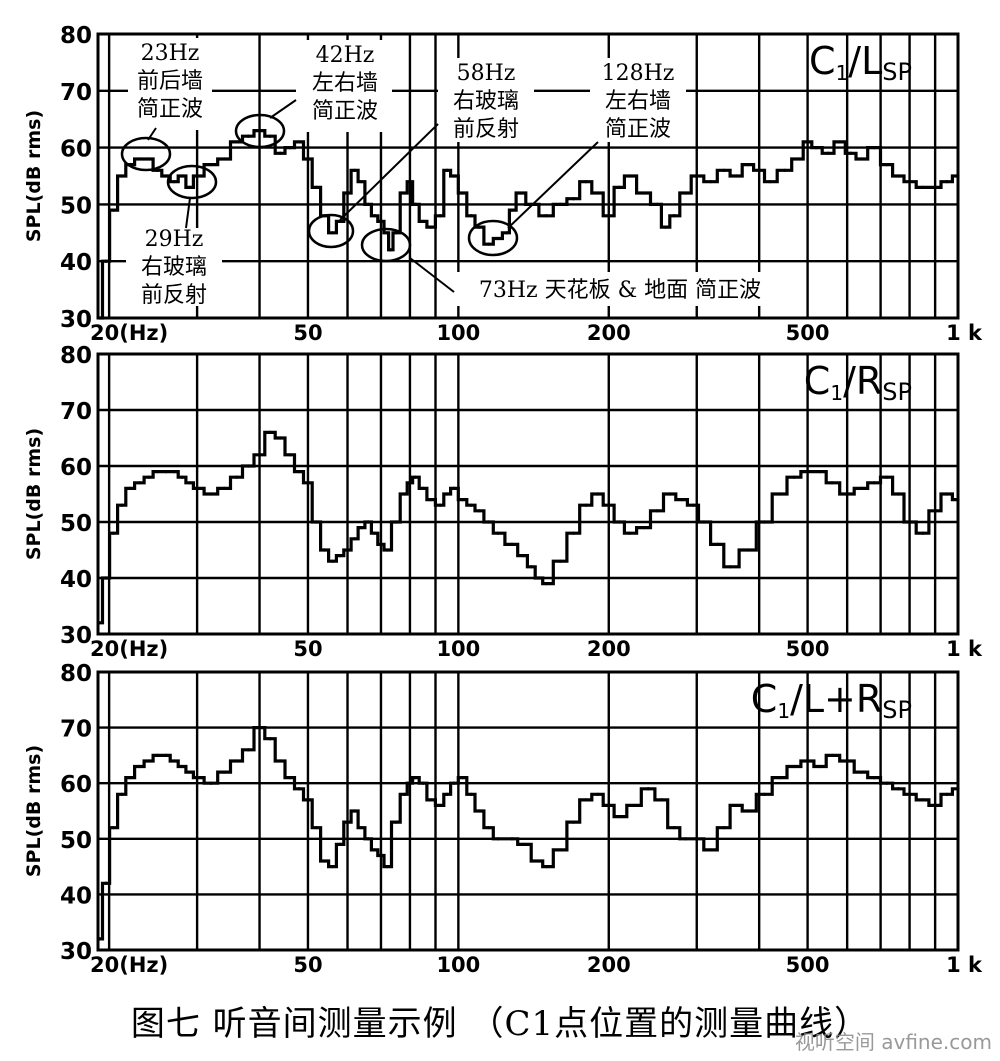  Describe the element at coordinates (76, 952) in the screenshot. I see `y-tick-label: 30` at that location.